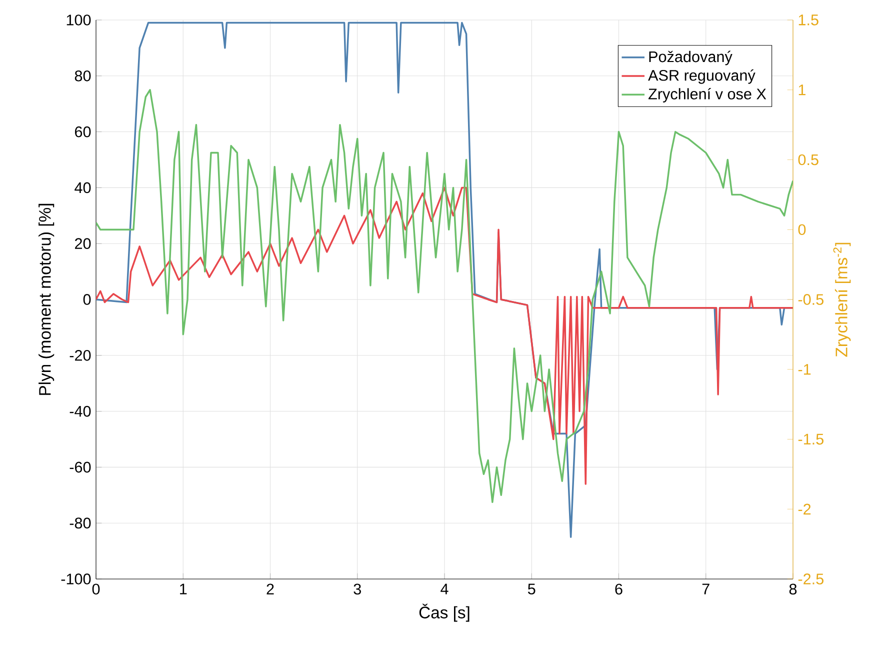  Describe the element at coordinates (808, 160) in the screenshot. I see `y2-tick-label: 0.5` at that location.